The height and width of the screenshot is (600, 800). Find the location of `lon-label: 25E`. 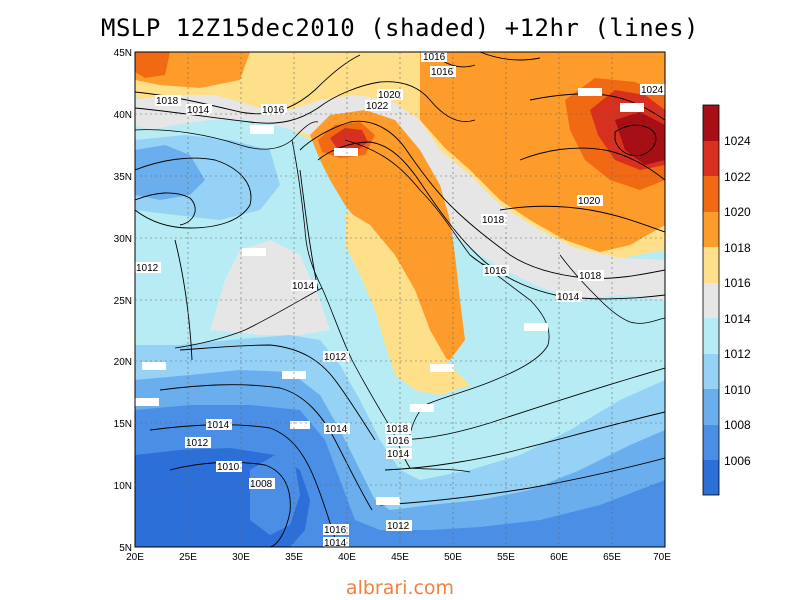

lon-label: 25E is located at coordinates (188, 557).